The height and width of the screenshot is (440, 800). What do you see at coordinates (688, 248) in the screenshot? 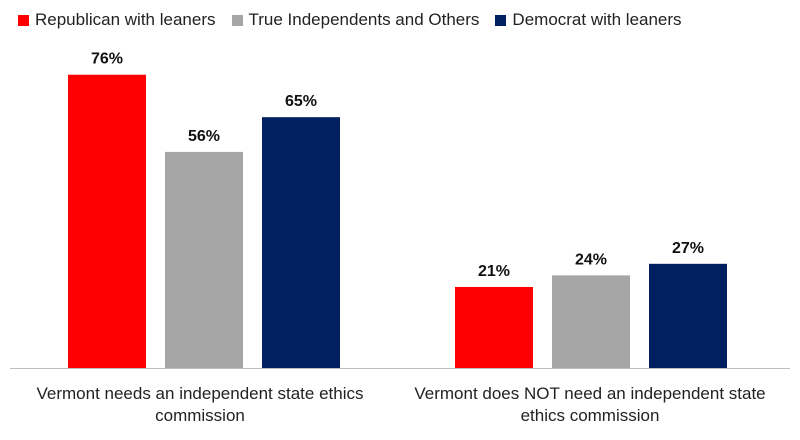
I see `data-label-does-not-need-democrat: 27%` at bounding box center [688, 248].